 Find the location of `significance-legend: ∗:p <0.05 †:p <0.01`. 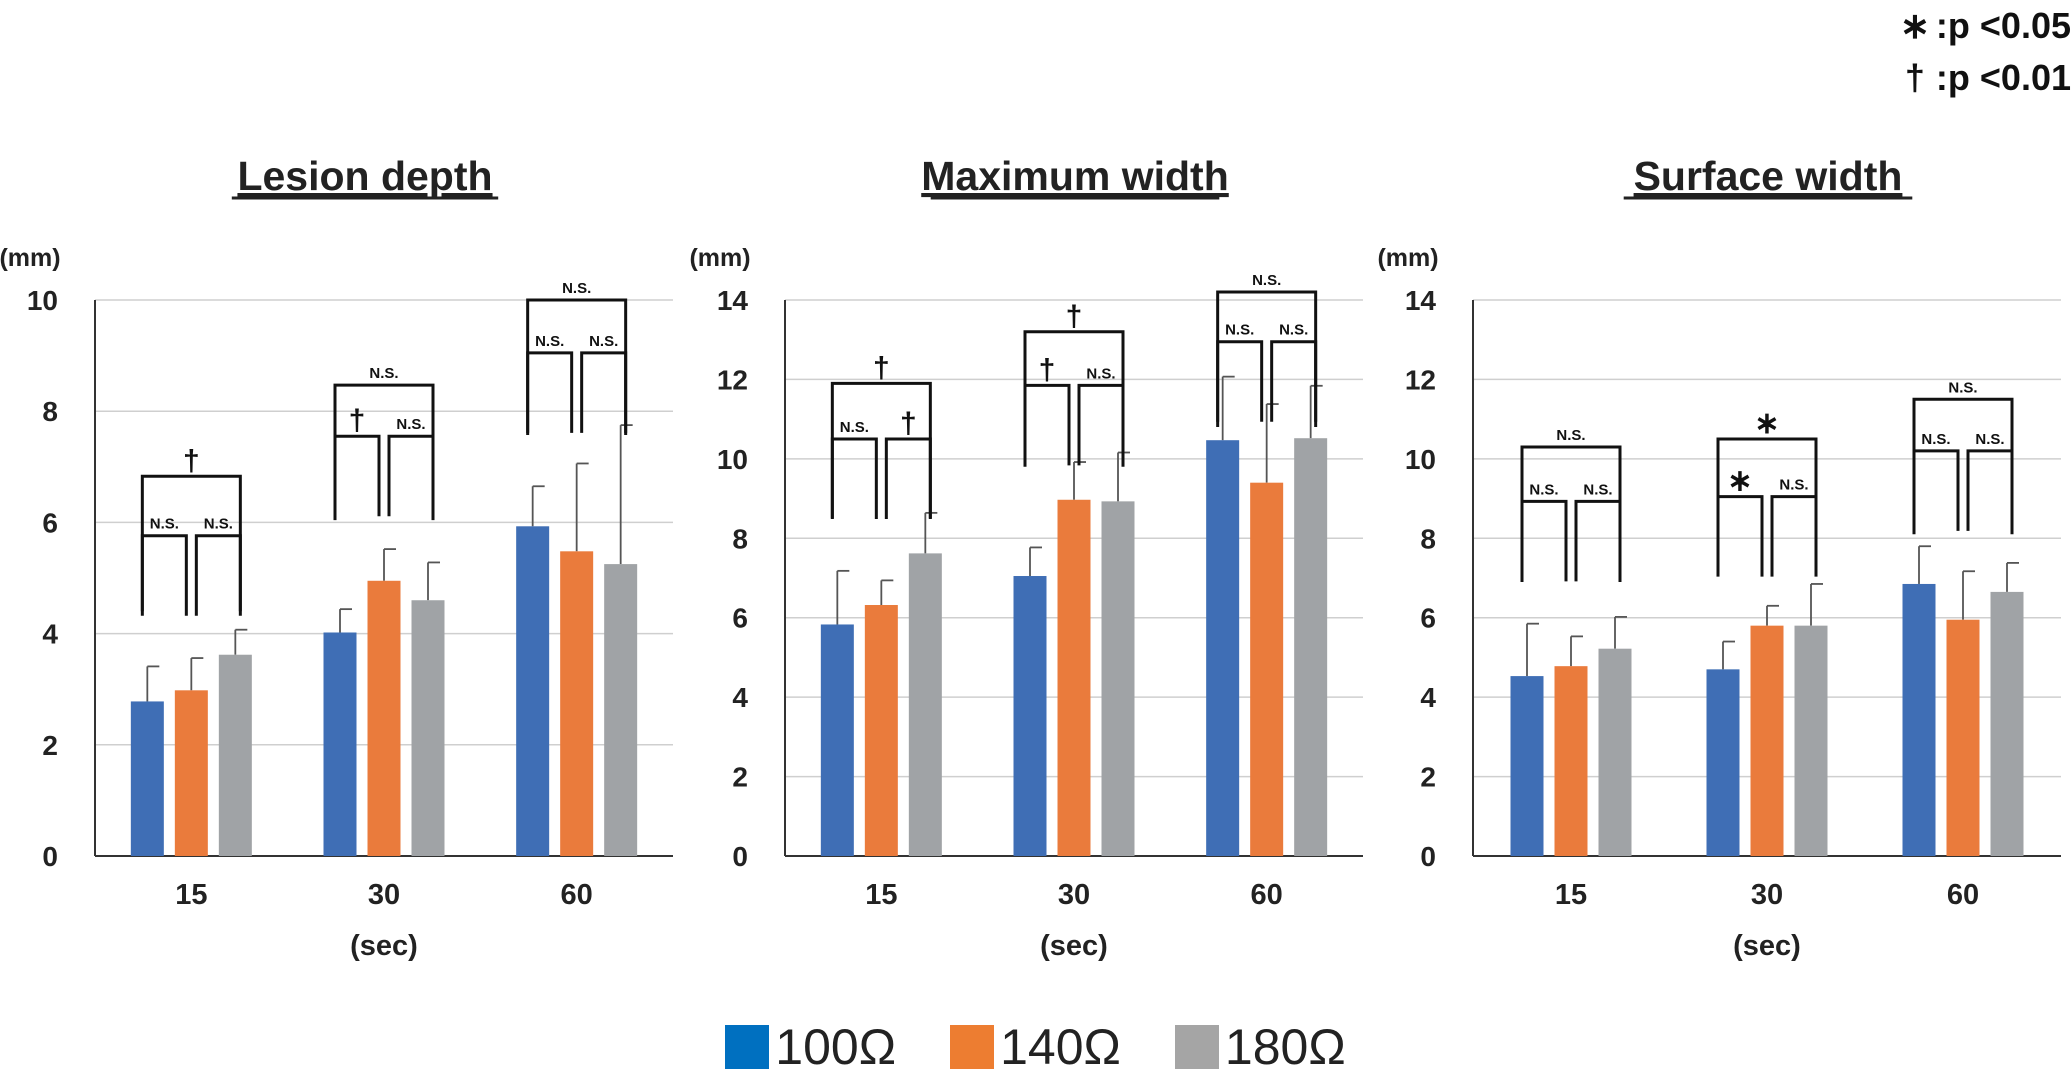

significance-legend: ∗:p <0.05 †:p <0.01 is located at coordinates (1941, 52).